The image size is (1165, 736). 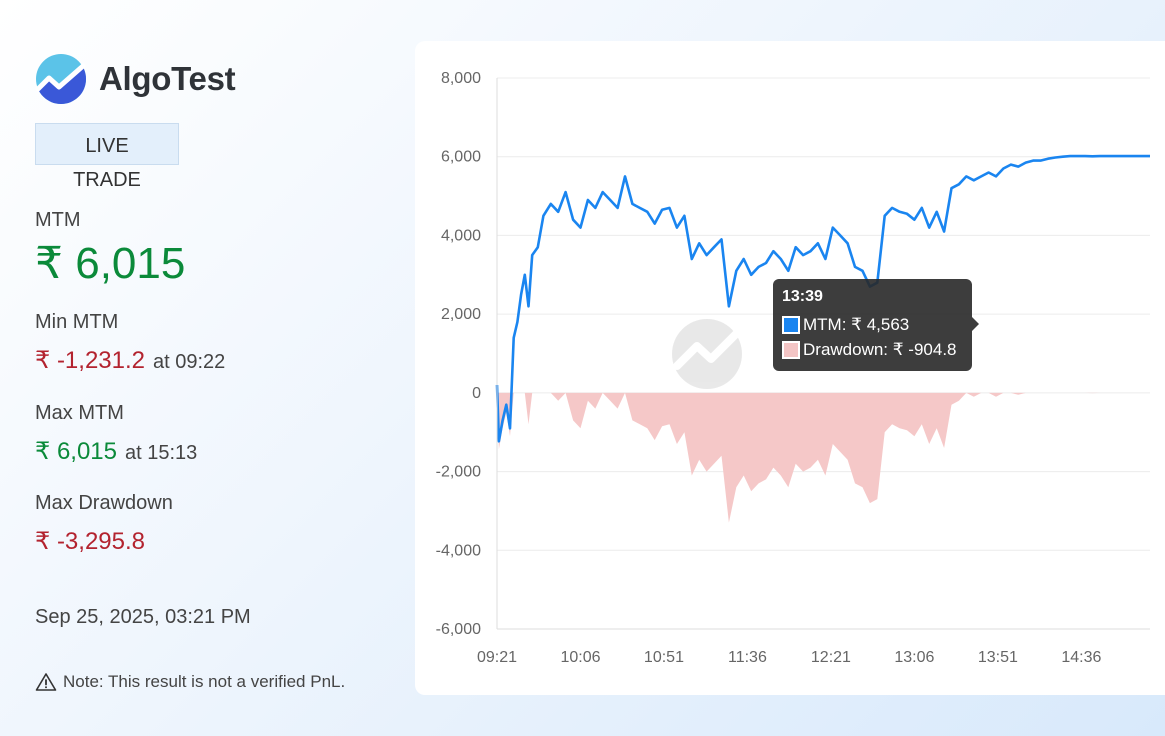 I want to click on drawdown-swatch-icon, so click(x=791, y=350).